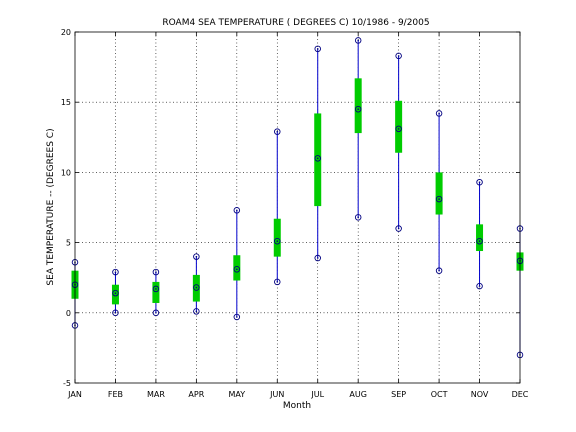 The height and width of the screenshot is (432, 576). I want to click on x-tick-label: APR, so click(196, 394).